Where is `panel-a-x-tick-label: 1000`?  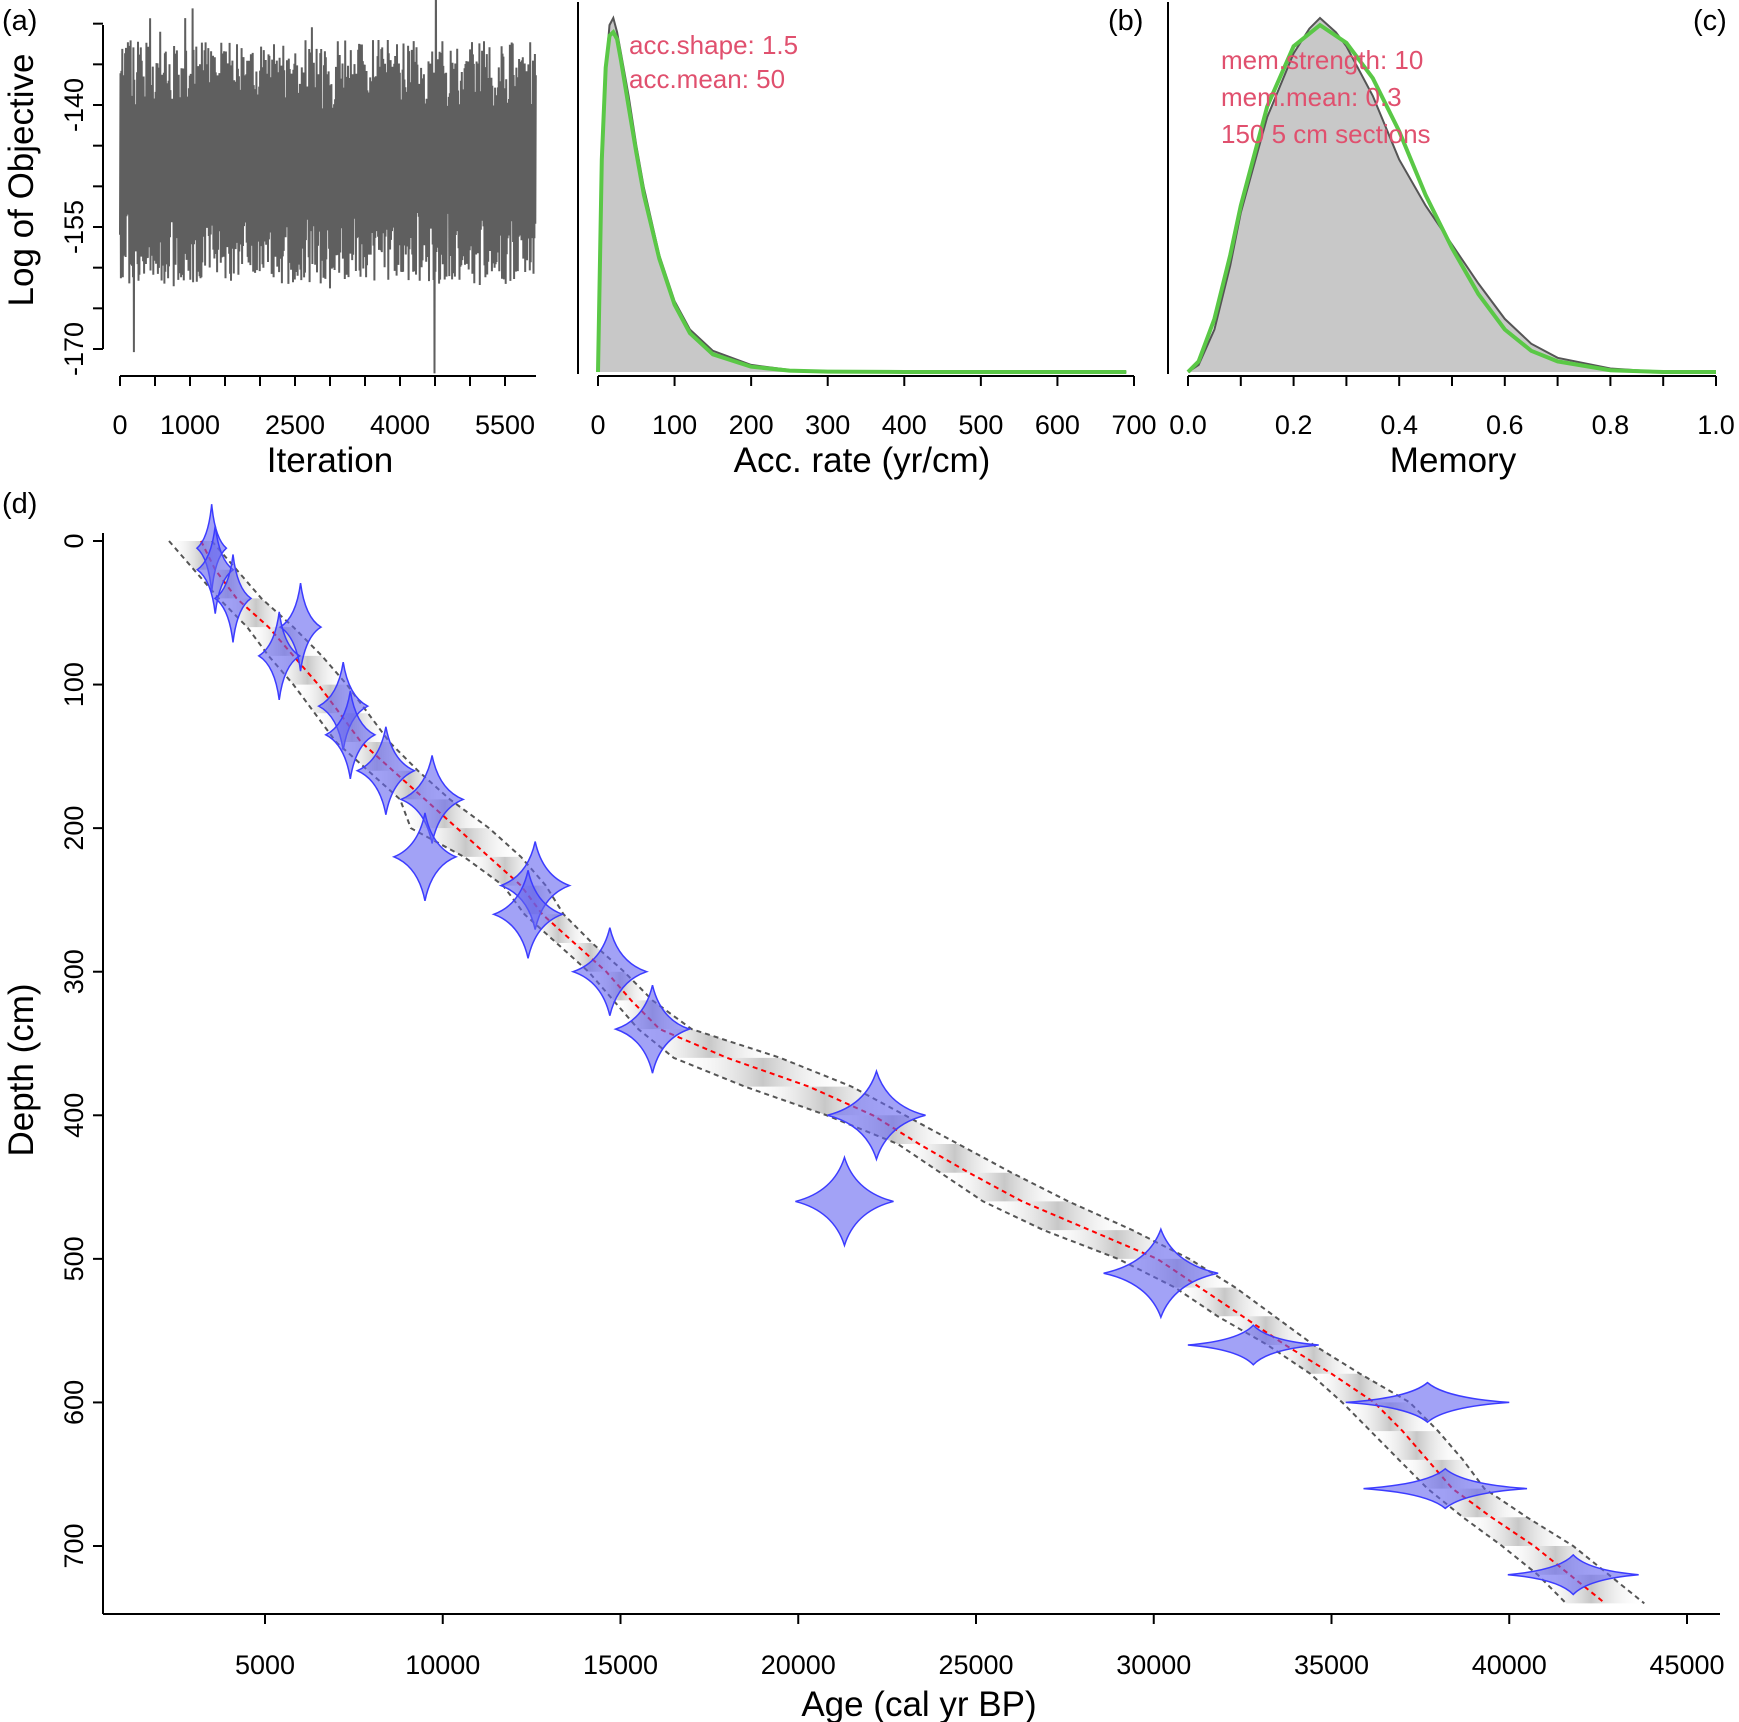
panel-a-x-tick-label: 1000 is located at coordinates (190, 425).